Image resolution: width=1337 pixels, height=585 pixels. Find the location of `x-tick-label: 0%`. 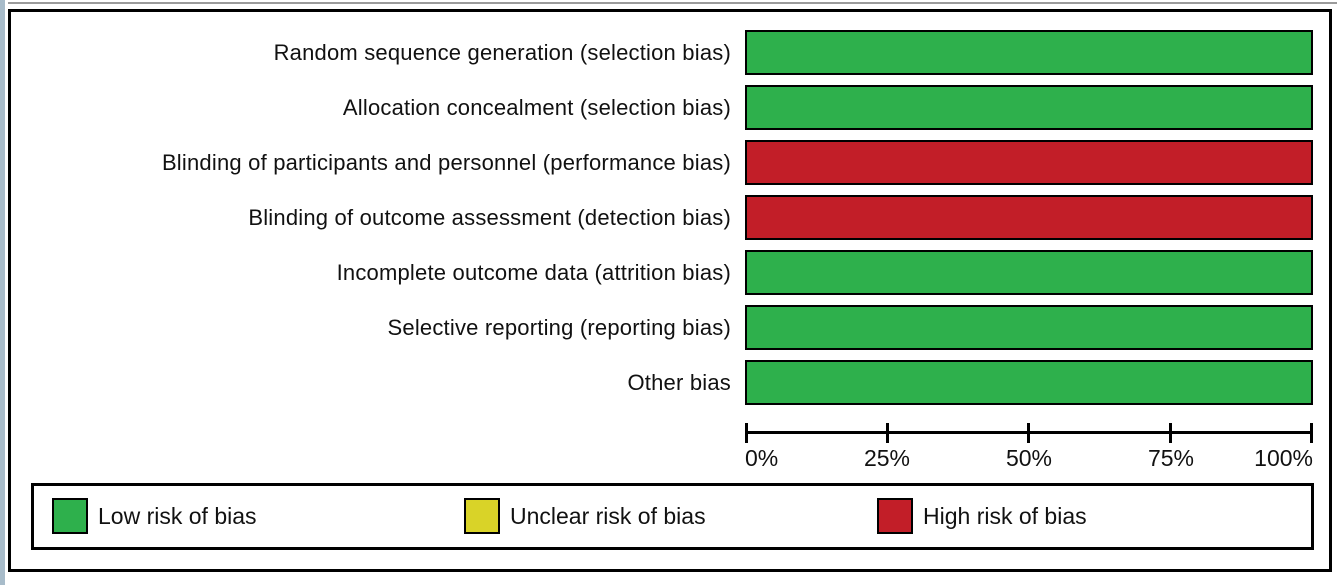

x-tick-label: 0% is located at coordinates (762, 458).